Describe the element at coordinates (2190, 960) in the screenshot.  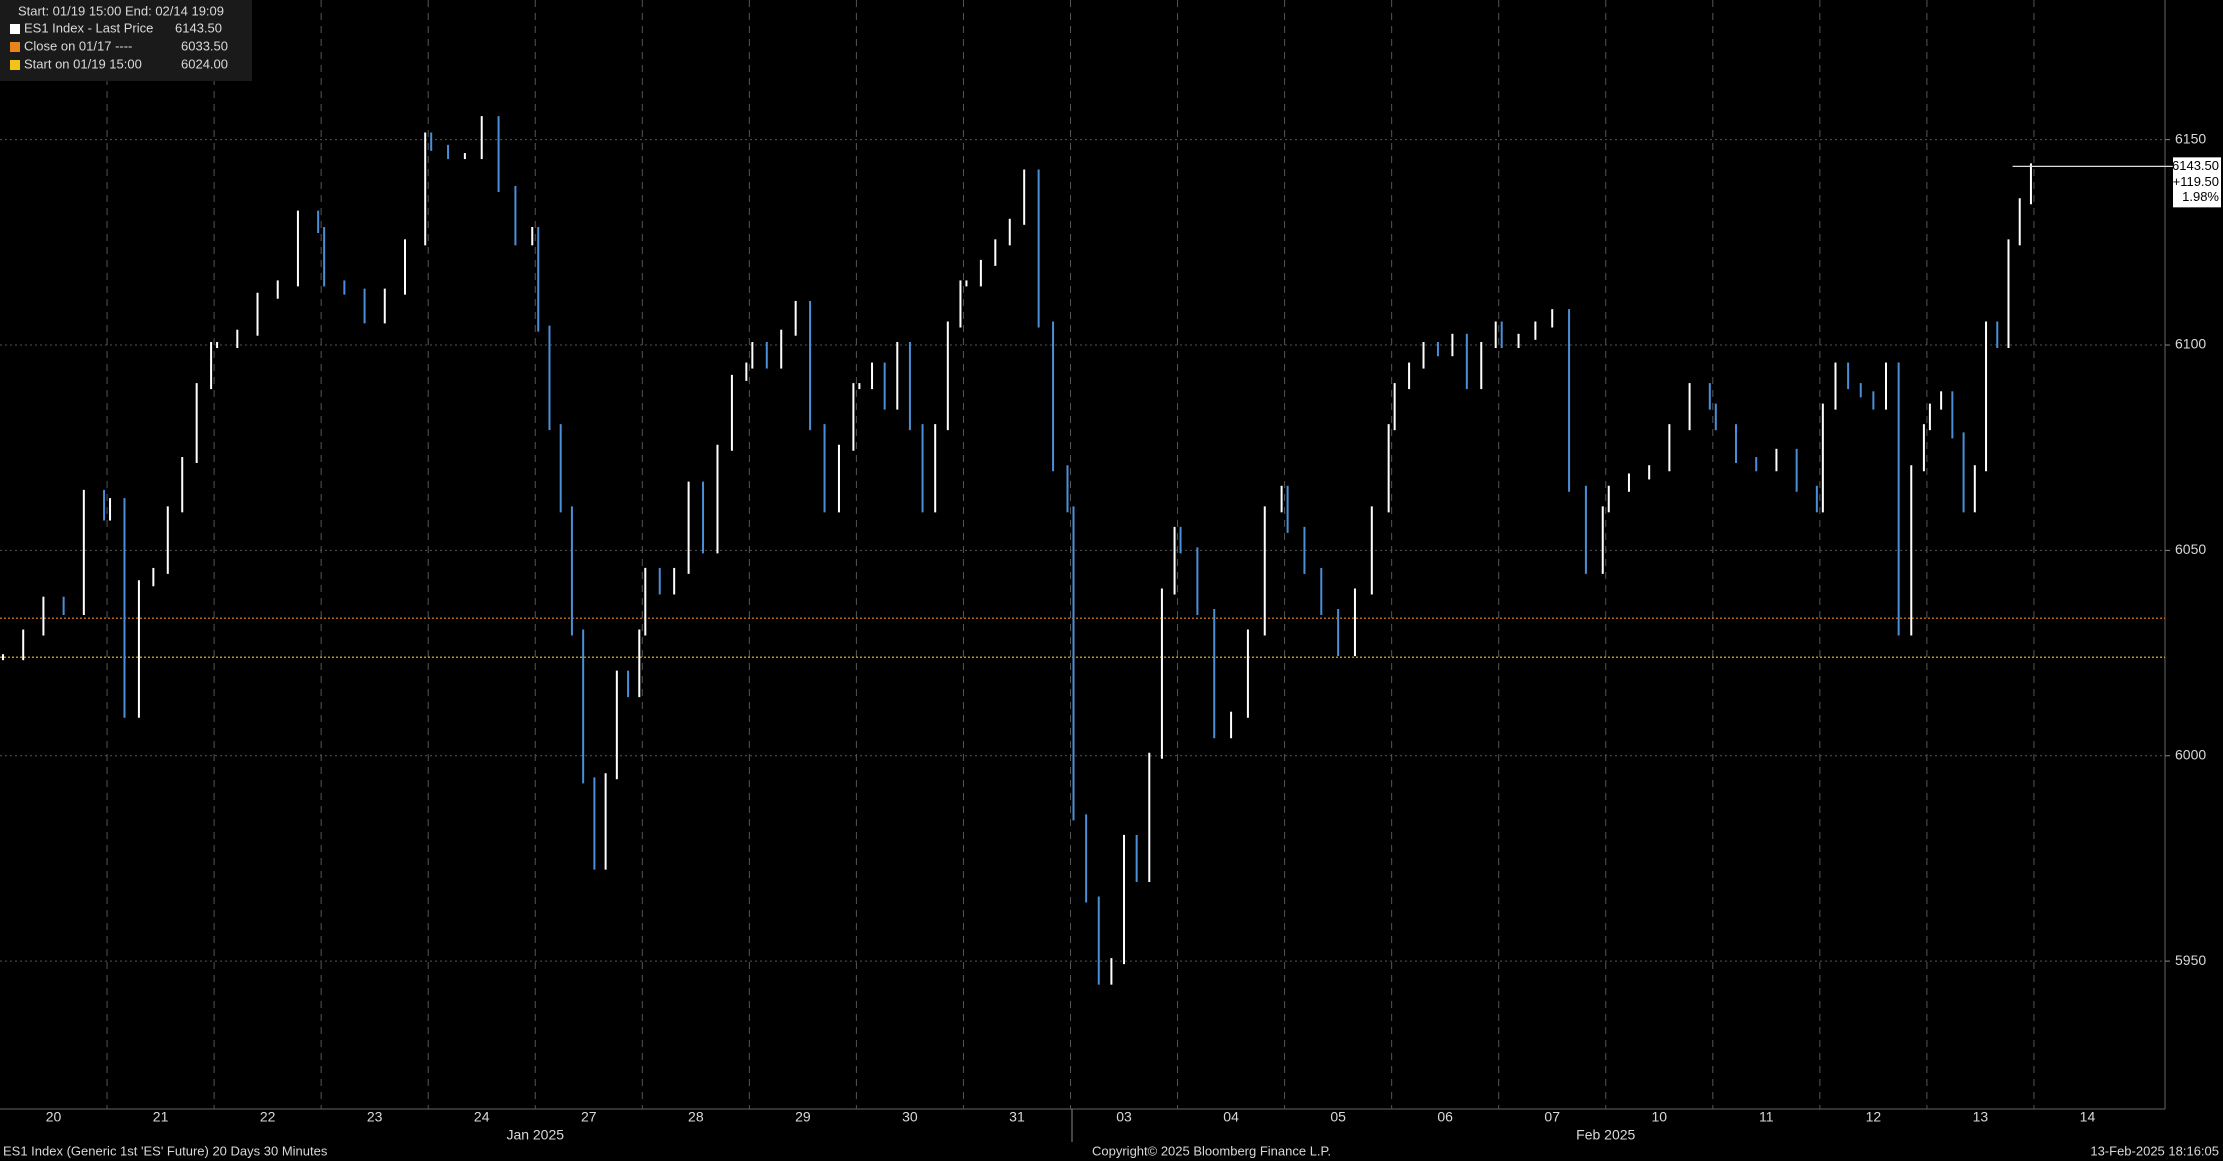
I see `y-tick-label: 5950` at that location.